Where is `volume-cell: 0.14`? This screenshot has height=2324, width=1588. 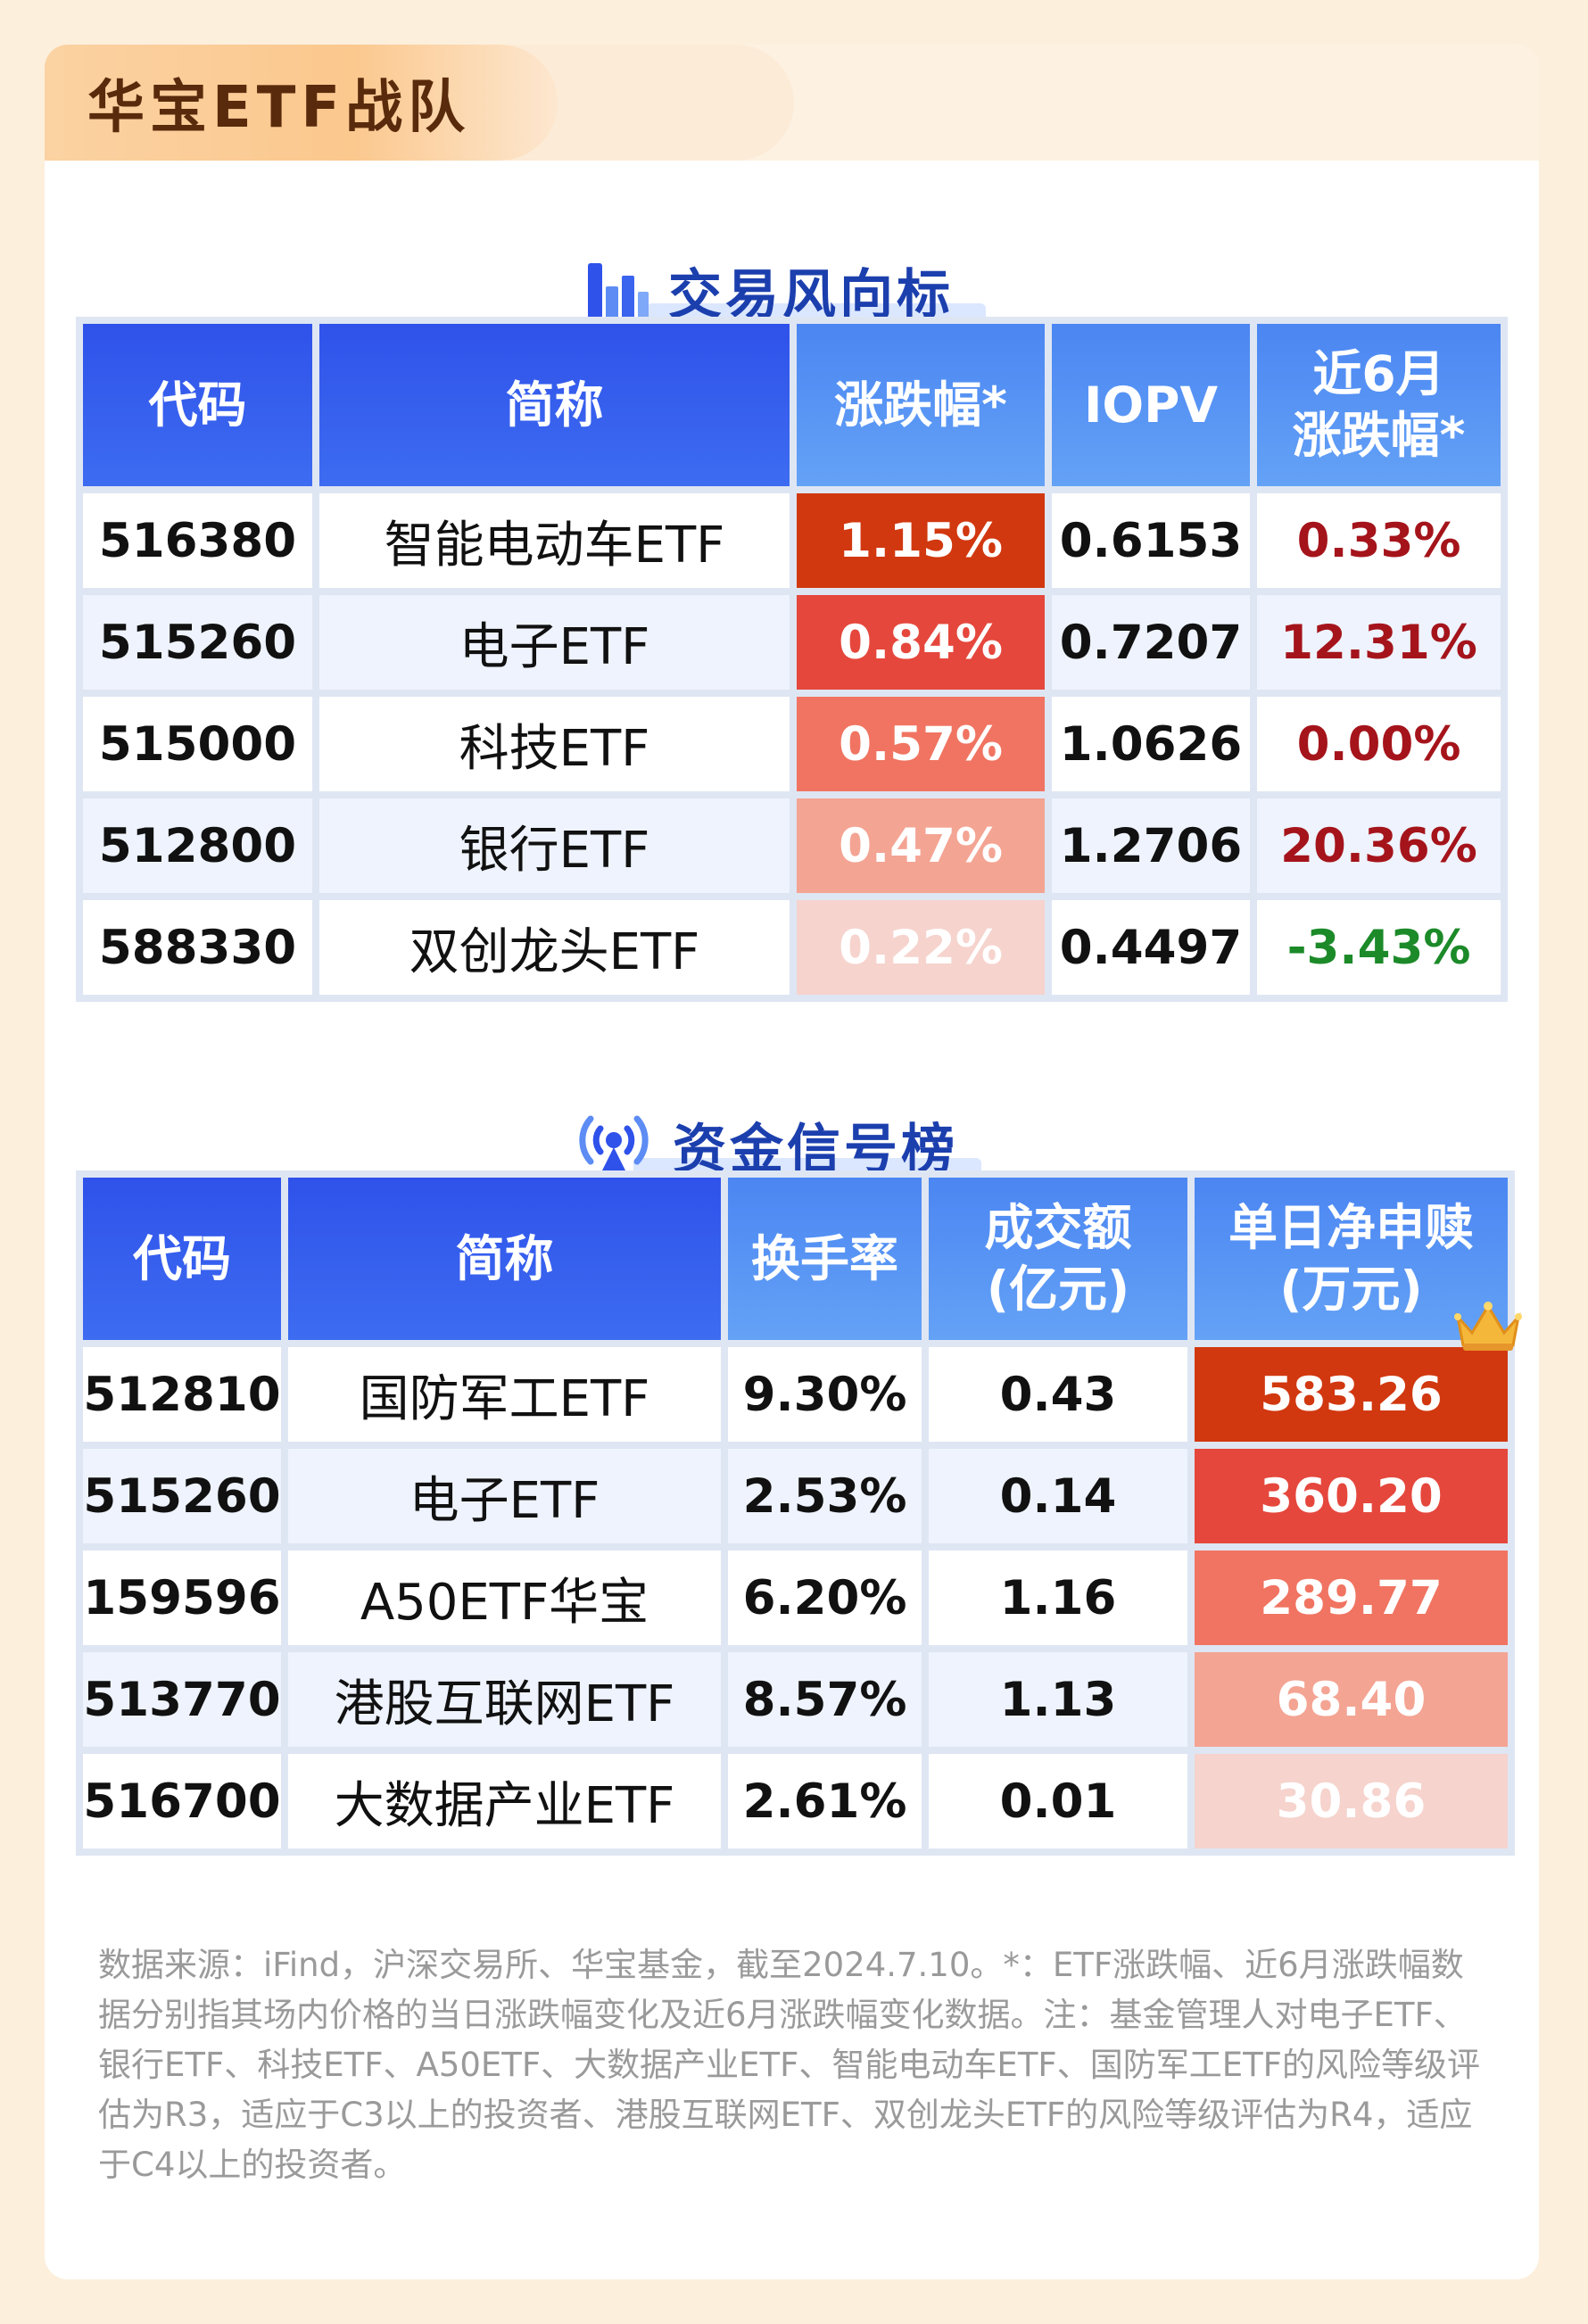
volume-cell: 0.14 is located at coordinates (1058, 1496).